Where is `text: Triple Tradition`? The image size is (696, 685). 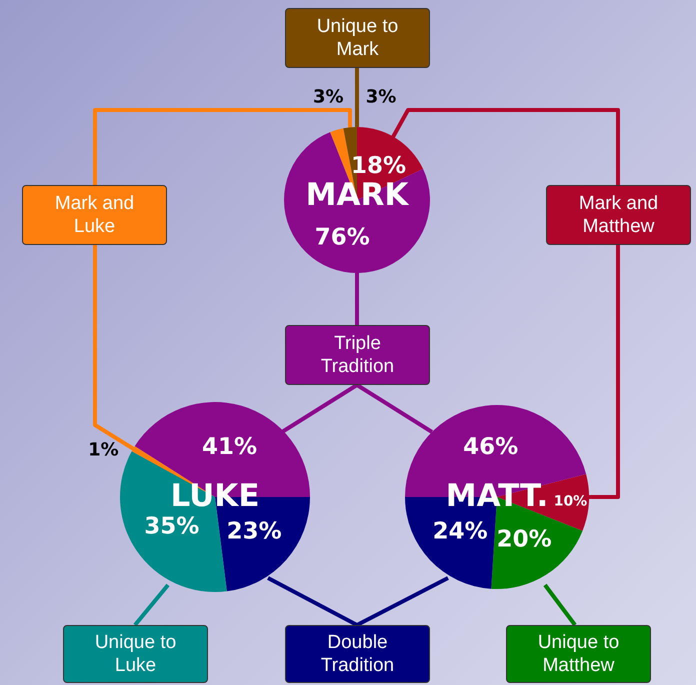 text: Triple Tradition is located at coordinates (357, 355).